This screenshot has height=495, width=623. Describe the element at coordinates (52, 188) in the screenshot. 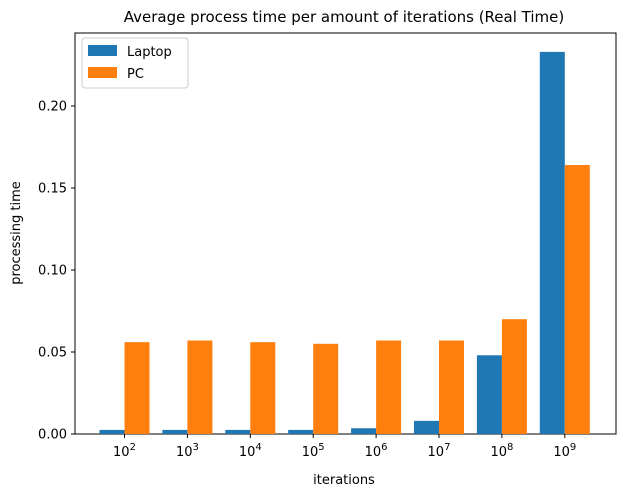

I see `y-tick-label: 0.15` at that location.